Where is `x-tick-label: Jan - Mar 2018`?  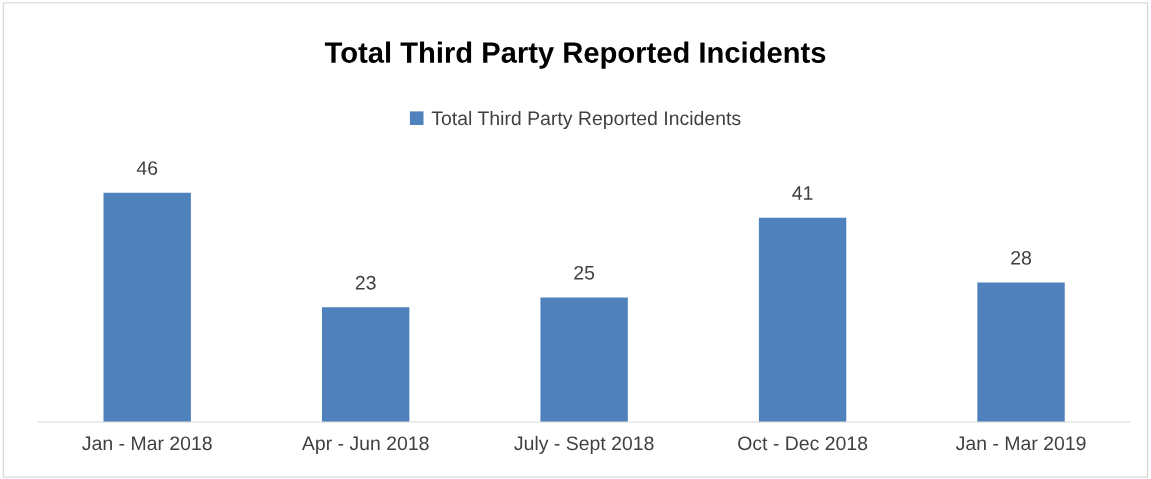 x-tick-label: Jan - Mar 2018 is located at coordinates (147, 443).